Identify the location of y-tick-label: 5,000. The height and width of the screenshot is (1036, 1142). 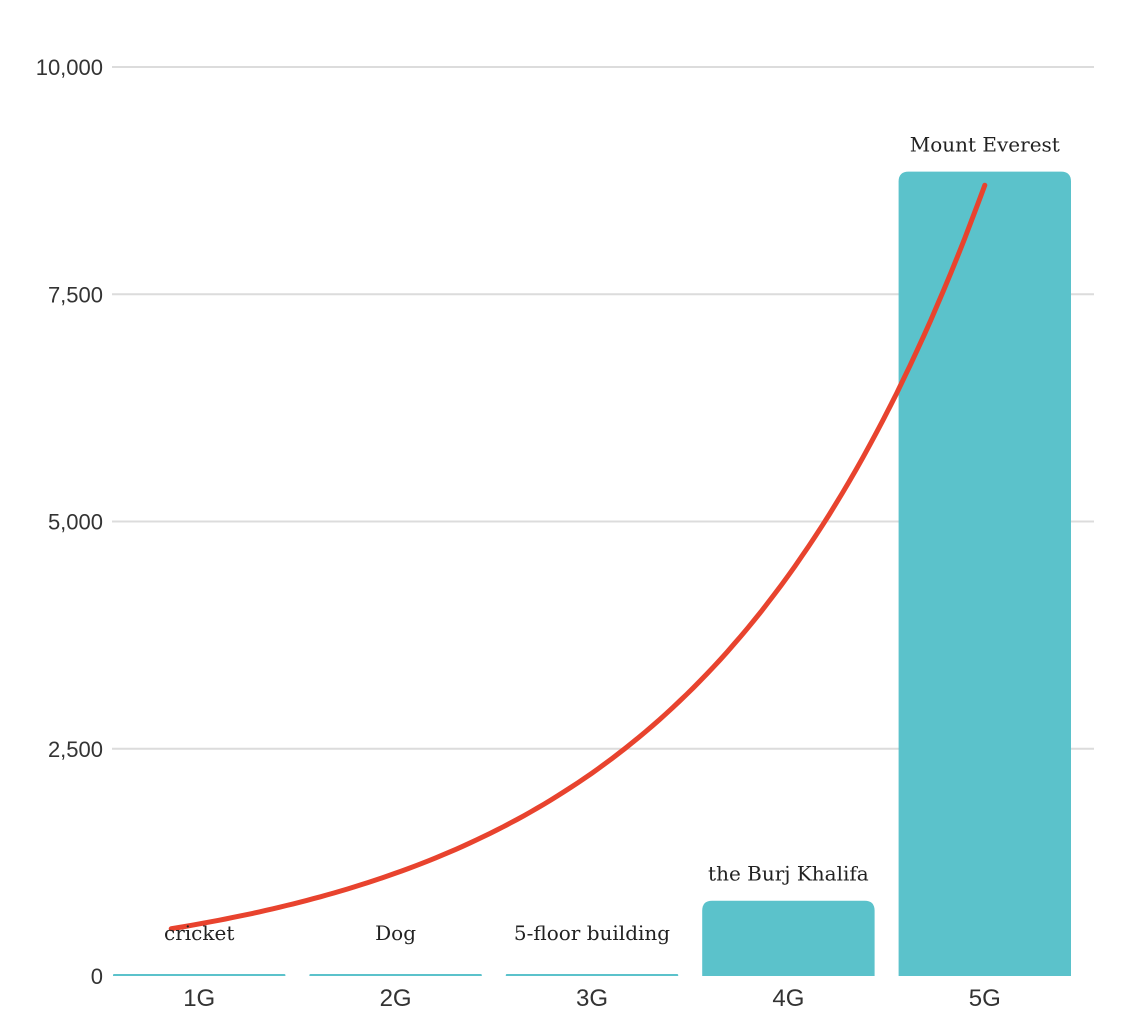
(75, 522).